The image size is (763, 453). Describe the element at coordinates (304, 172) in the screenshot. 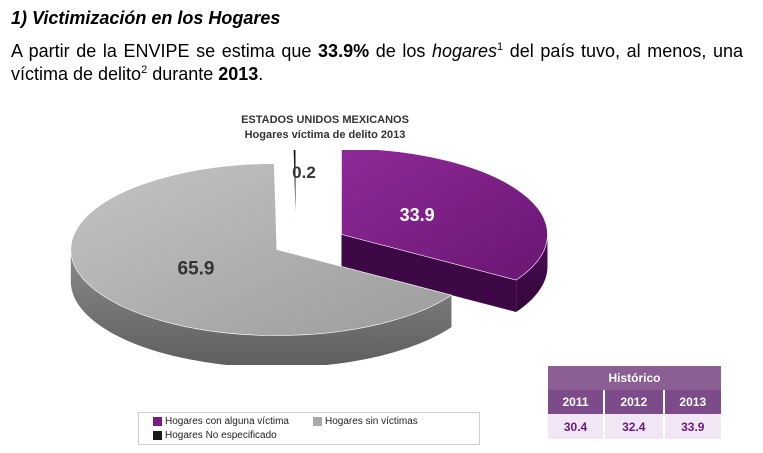

I see `pie-data-label: 0.2` at that location.